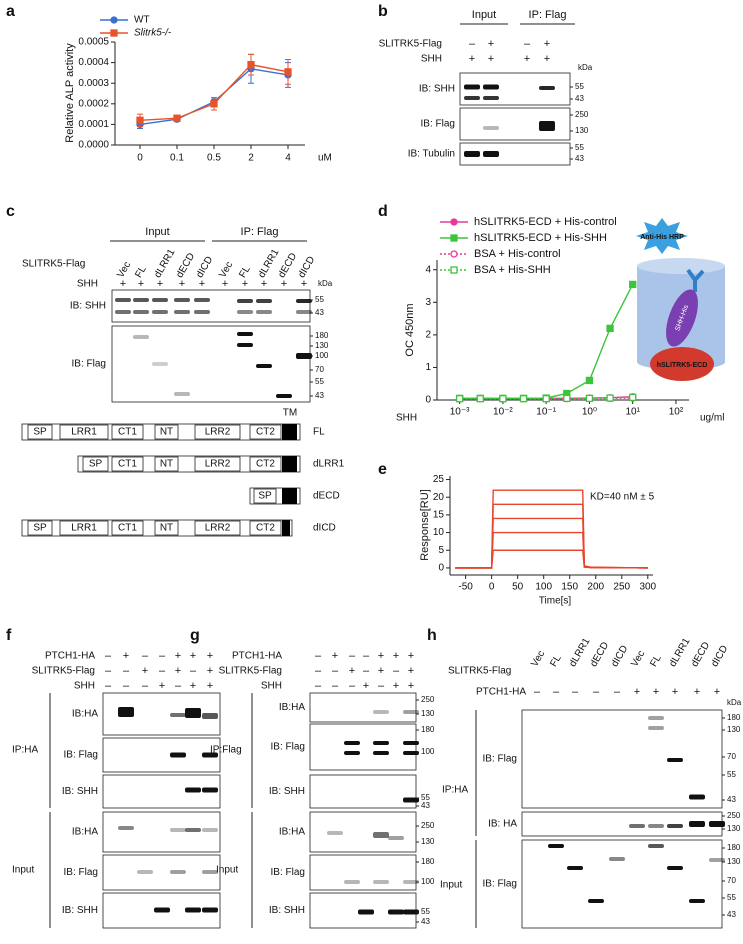  Describe the element at coordinates (432, 635) in the screenshot. I see `panel-label: h` at that location.